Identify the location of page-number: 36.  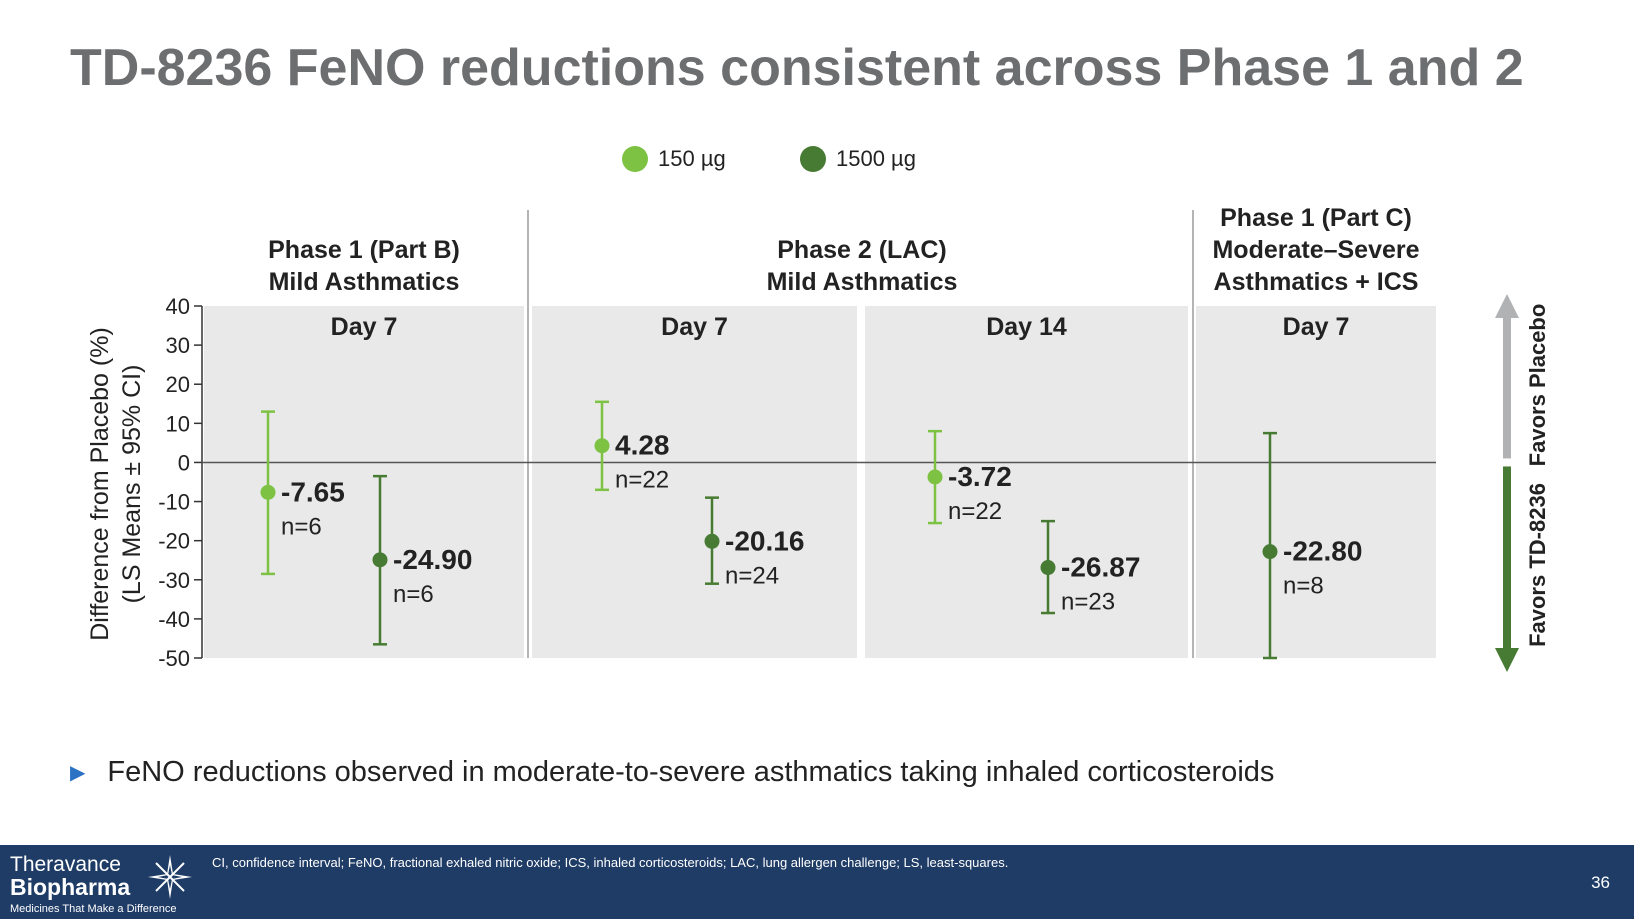
(1600, 882).